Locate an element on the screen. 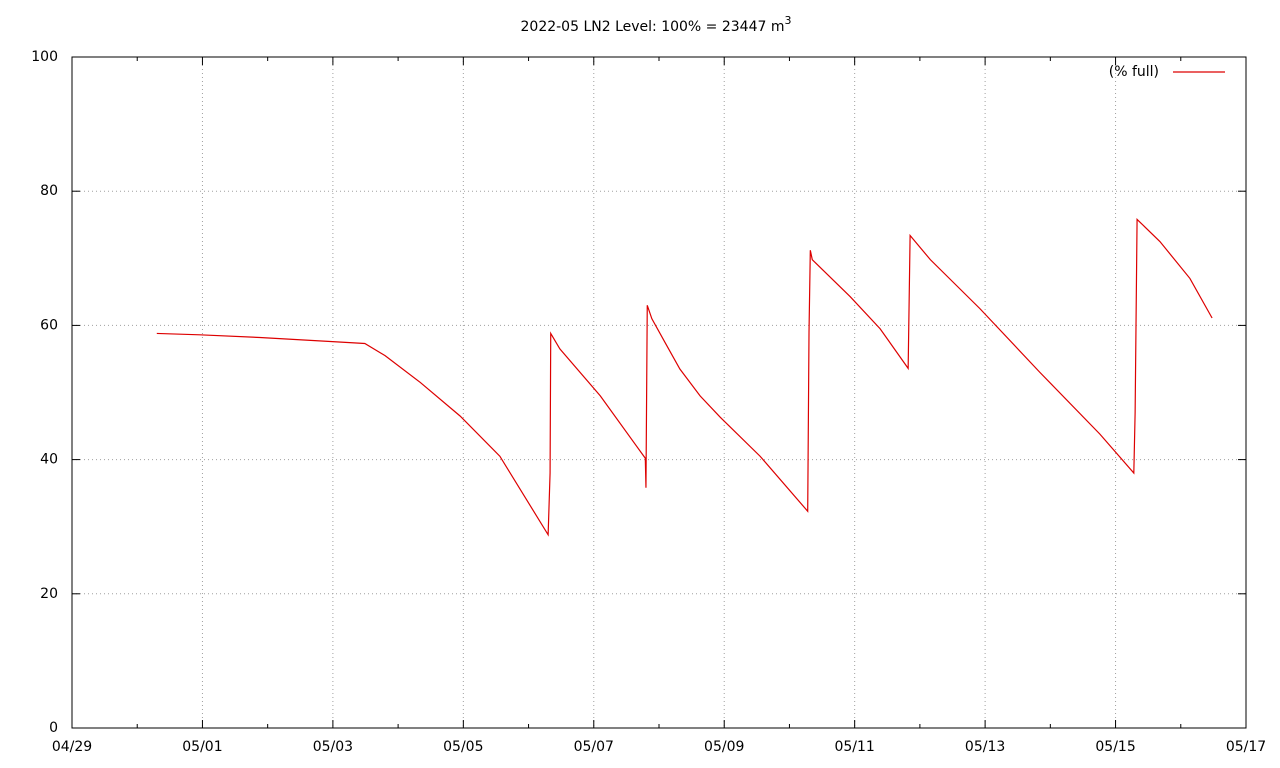  y-tick-label: 0 is located at coordinates (53, 728).